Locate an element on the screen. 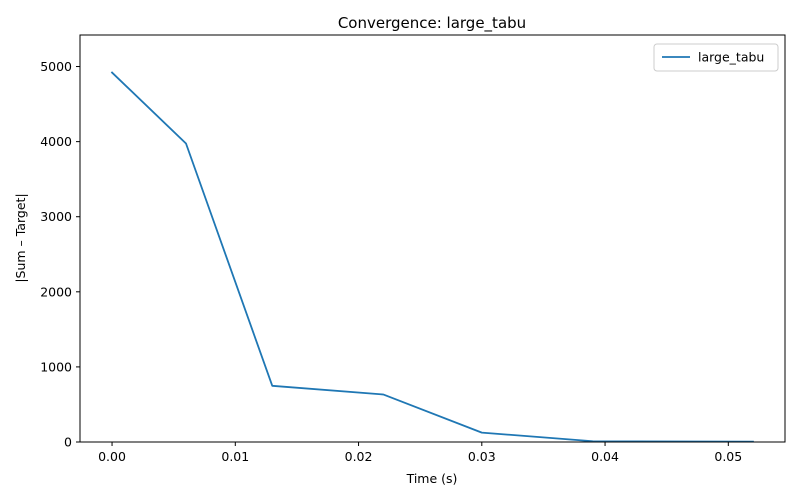 Image resolution: width=800 pixels, height=500 pixels. x-tick-label: 0.03 is located at coordinates (482, 456).